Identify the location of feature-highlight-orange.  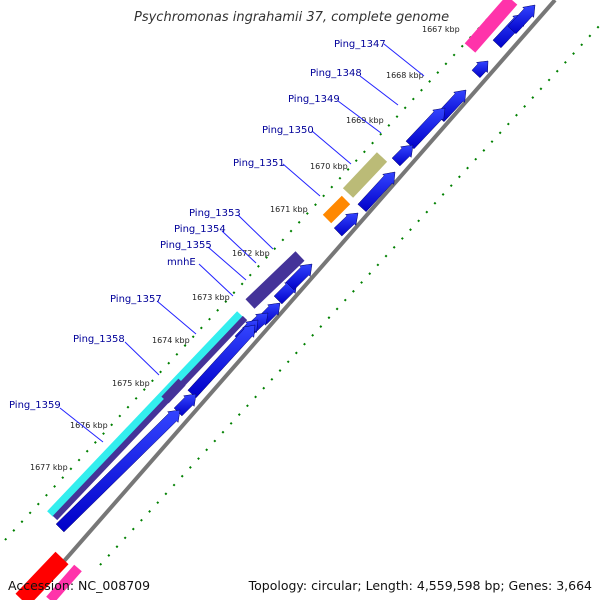
(336, 209).